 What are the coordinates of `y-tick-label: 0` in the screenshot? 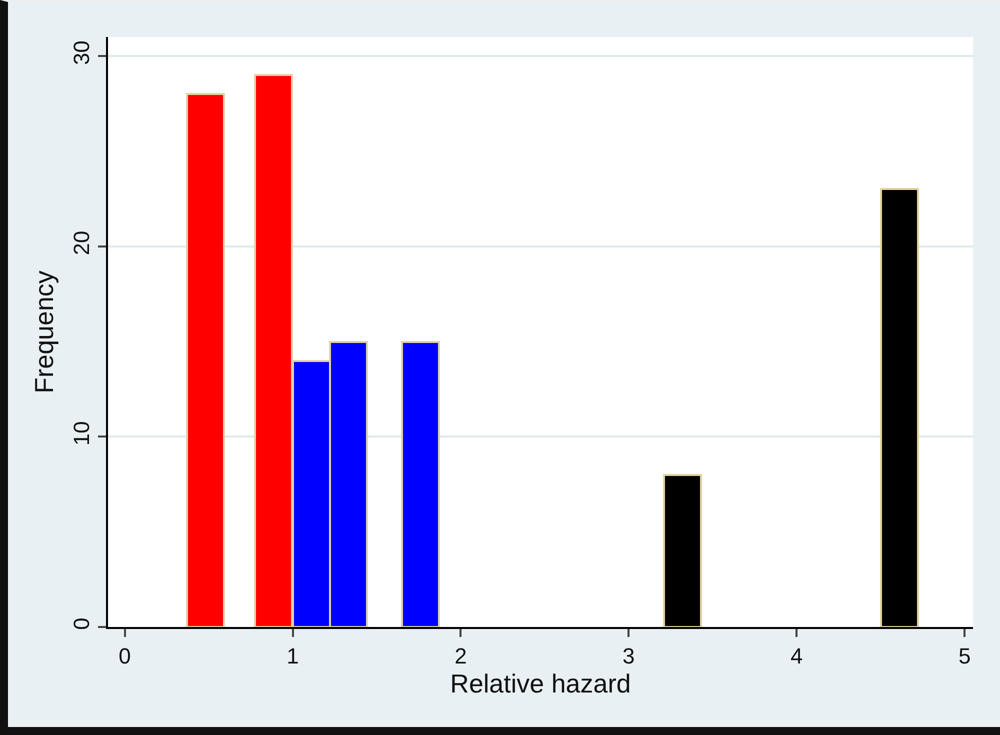 It's located at (81, 624).